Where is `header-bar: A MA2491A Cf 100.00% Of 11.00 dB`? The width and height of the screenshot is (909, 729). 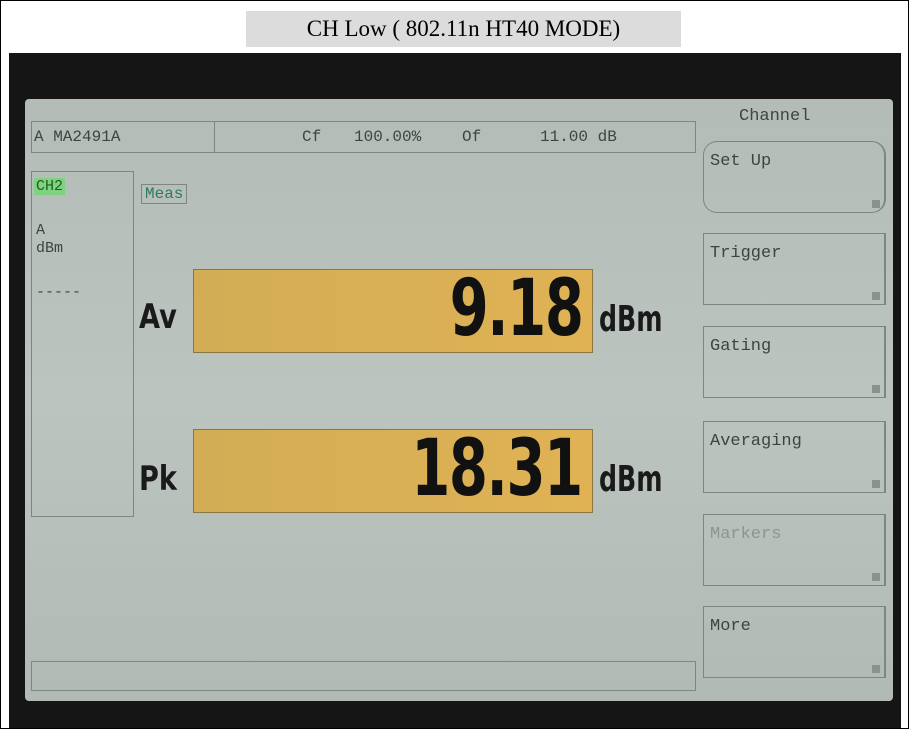 header-bar: A MA2491A Cf 100.00% Of 11.00 dB is located at coordinates (363, 137).